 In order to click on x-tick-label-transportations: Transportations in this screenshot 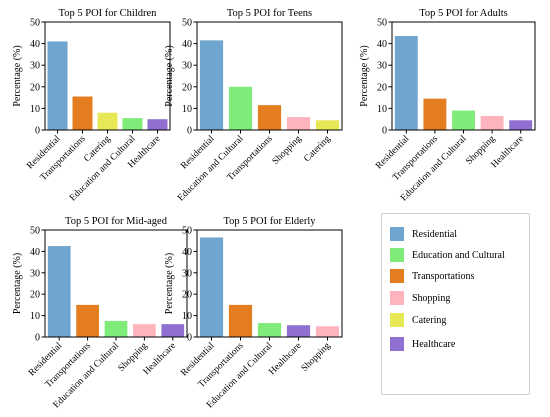, I will do `click(63, 158)`.